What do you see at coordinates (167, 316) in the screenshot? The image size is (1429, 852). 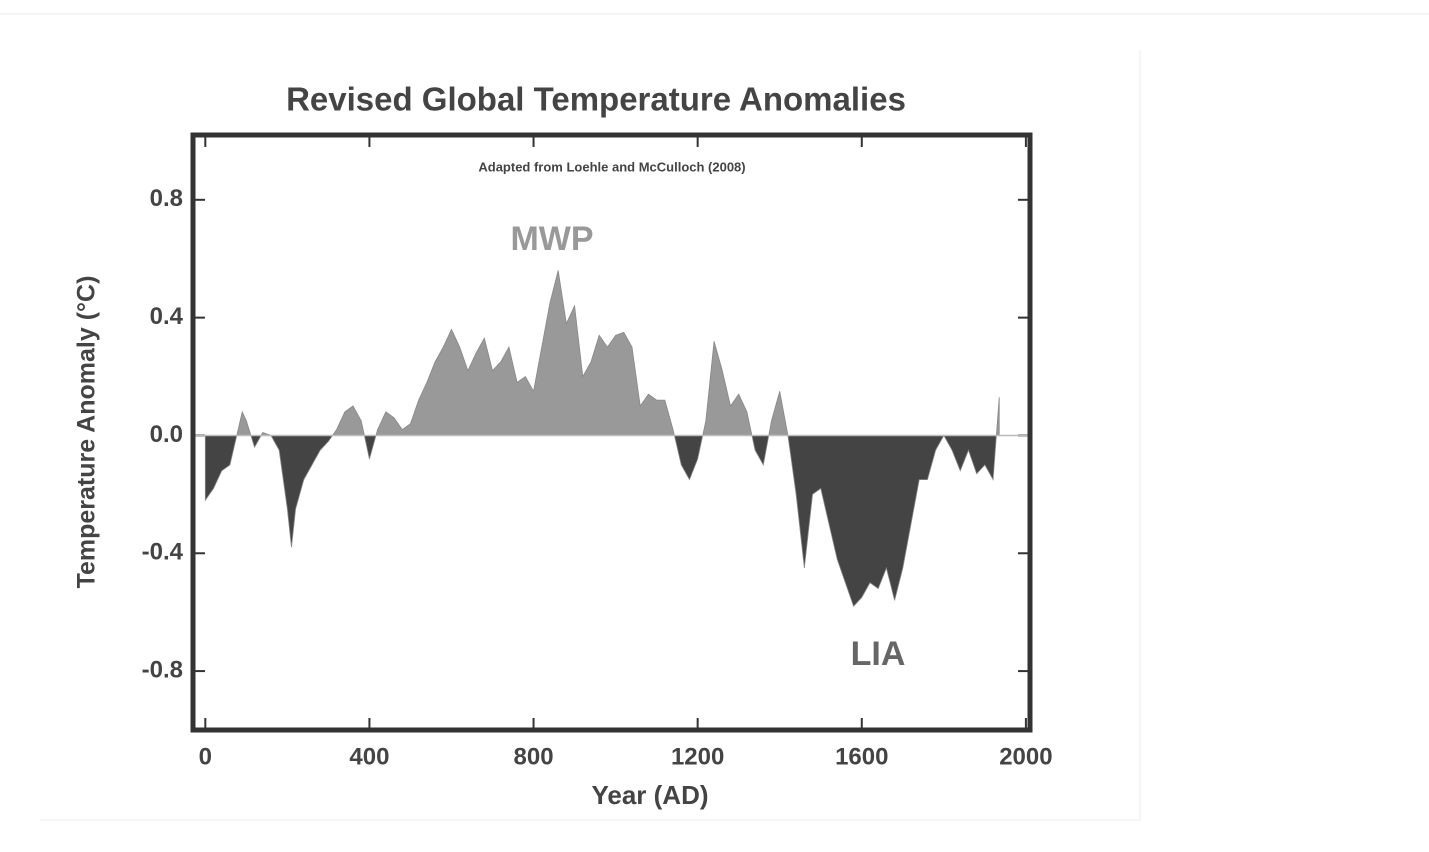 I see `y-tick-label: 0.4` at bounding box center [167, 316].